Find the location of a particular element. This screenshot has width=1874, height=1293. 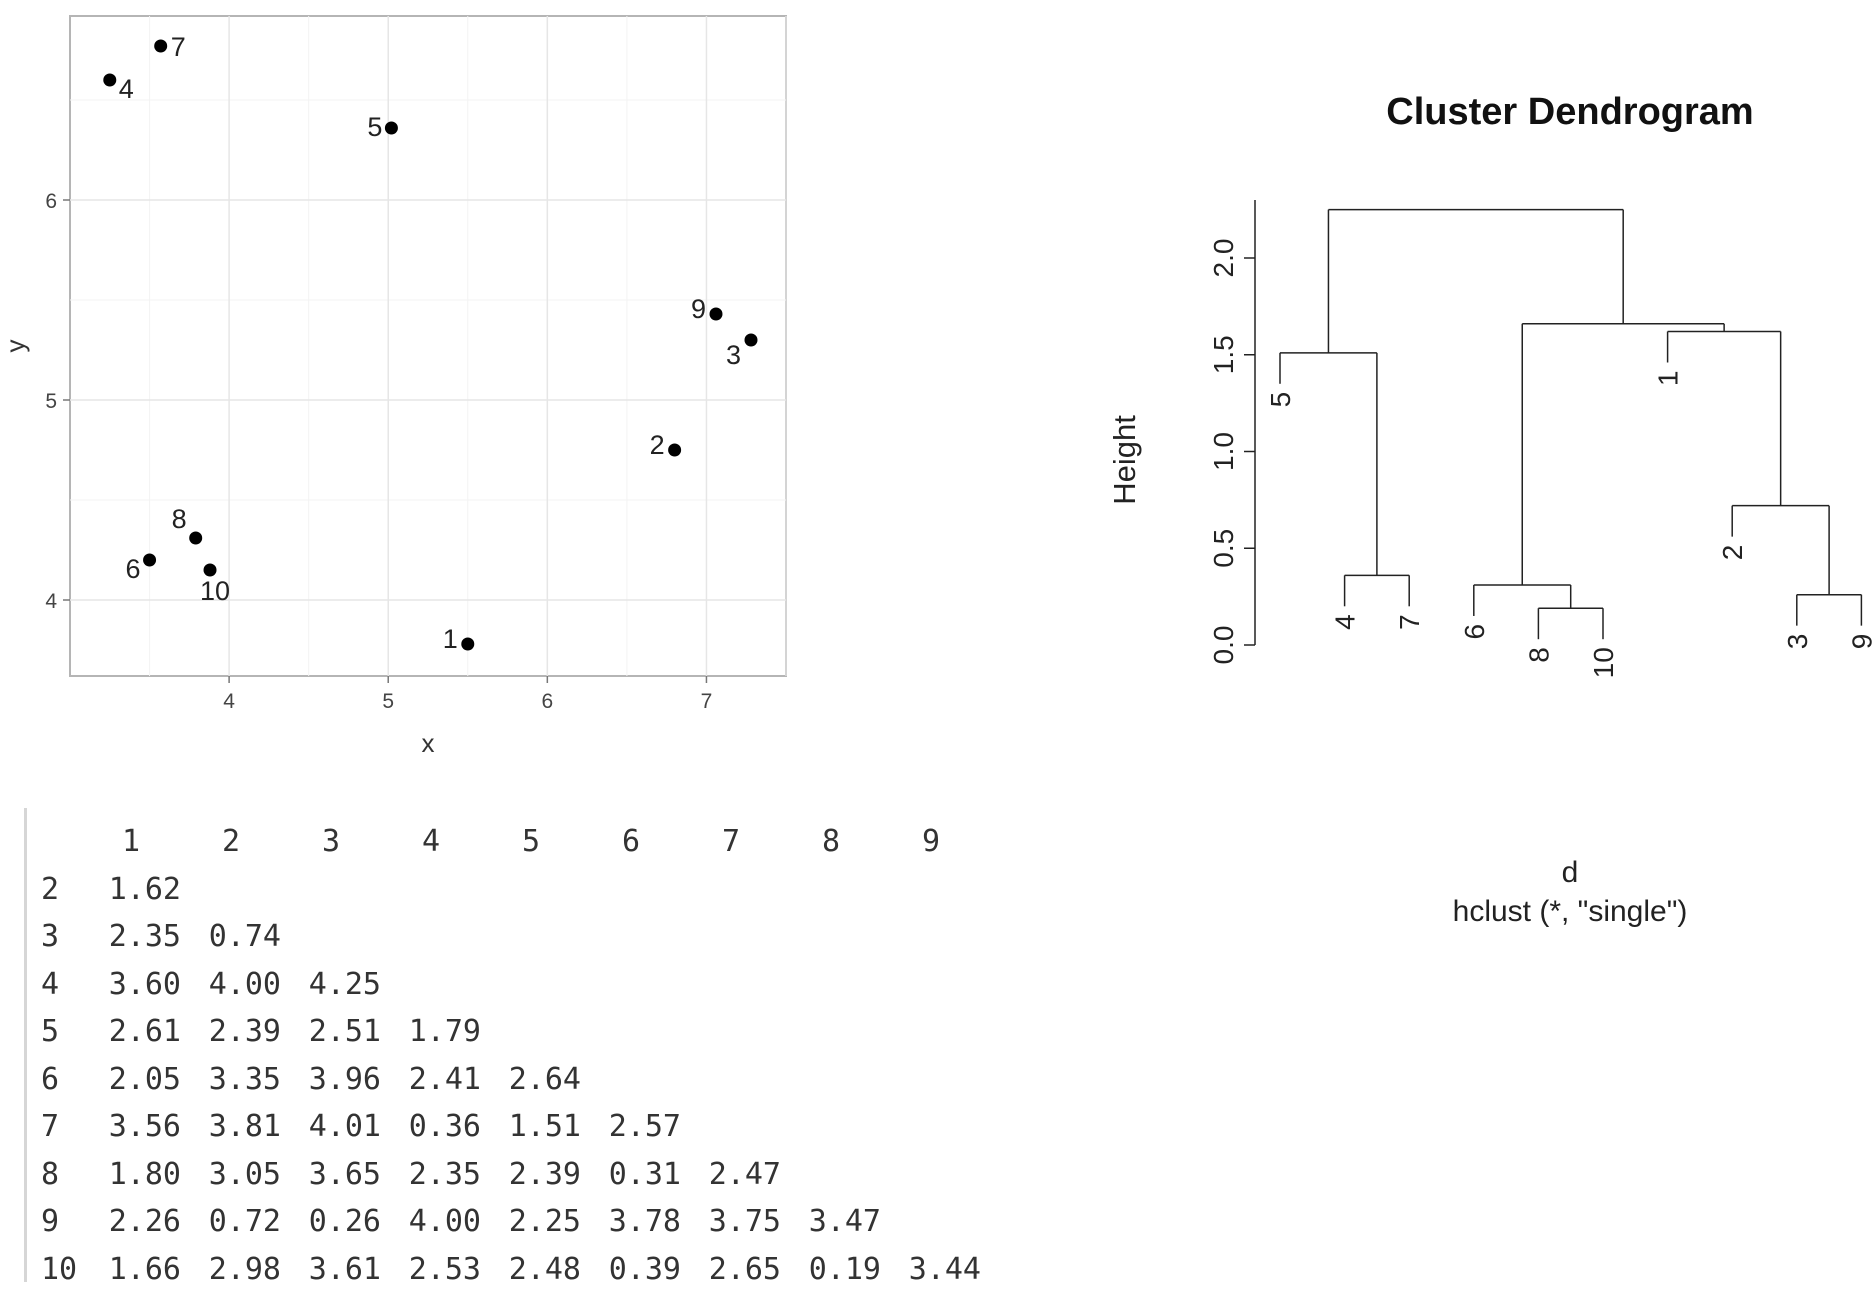

leaf-label-3: 3 is located at coordinates (1797, 642).